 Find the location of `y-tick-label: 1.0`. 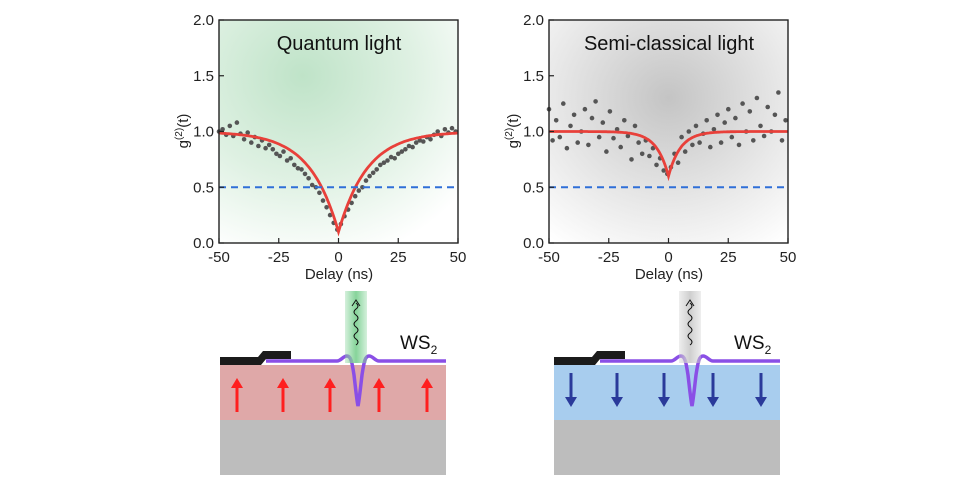

y-tick-label: 1.0 is located at coordinates (203, 132).